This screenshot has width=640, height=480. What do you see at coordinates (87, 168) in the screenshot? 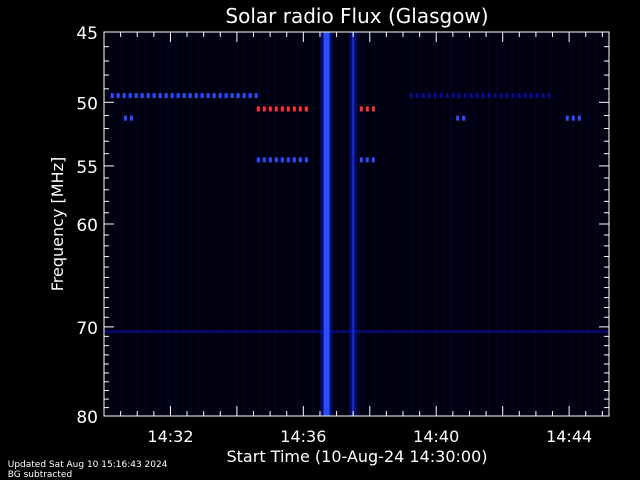
I see `y-tick-label: 55` at bounding box center [87, 168].